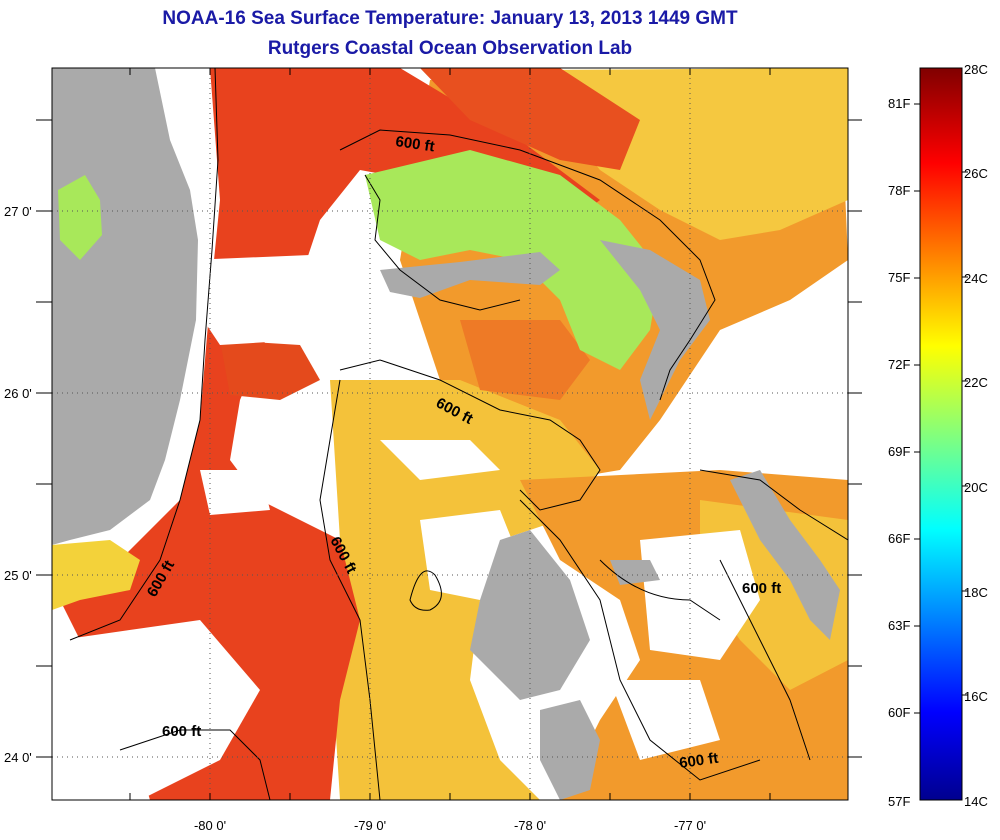 The width and height of the screenshot is (1000, 840). Describe the element at coordinates (270, 370) in the screenshot. I see `sst-red-patch` at that location.